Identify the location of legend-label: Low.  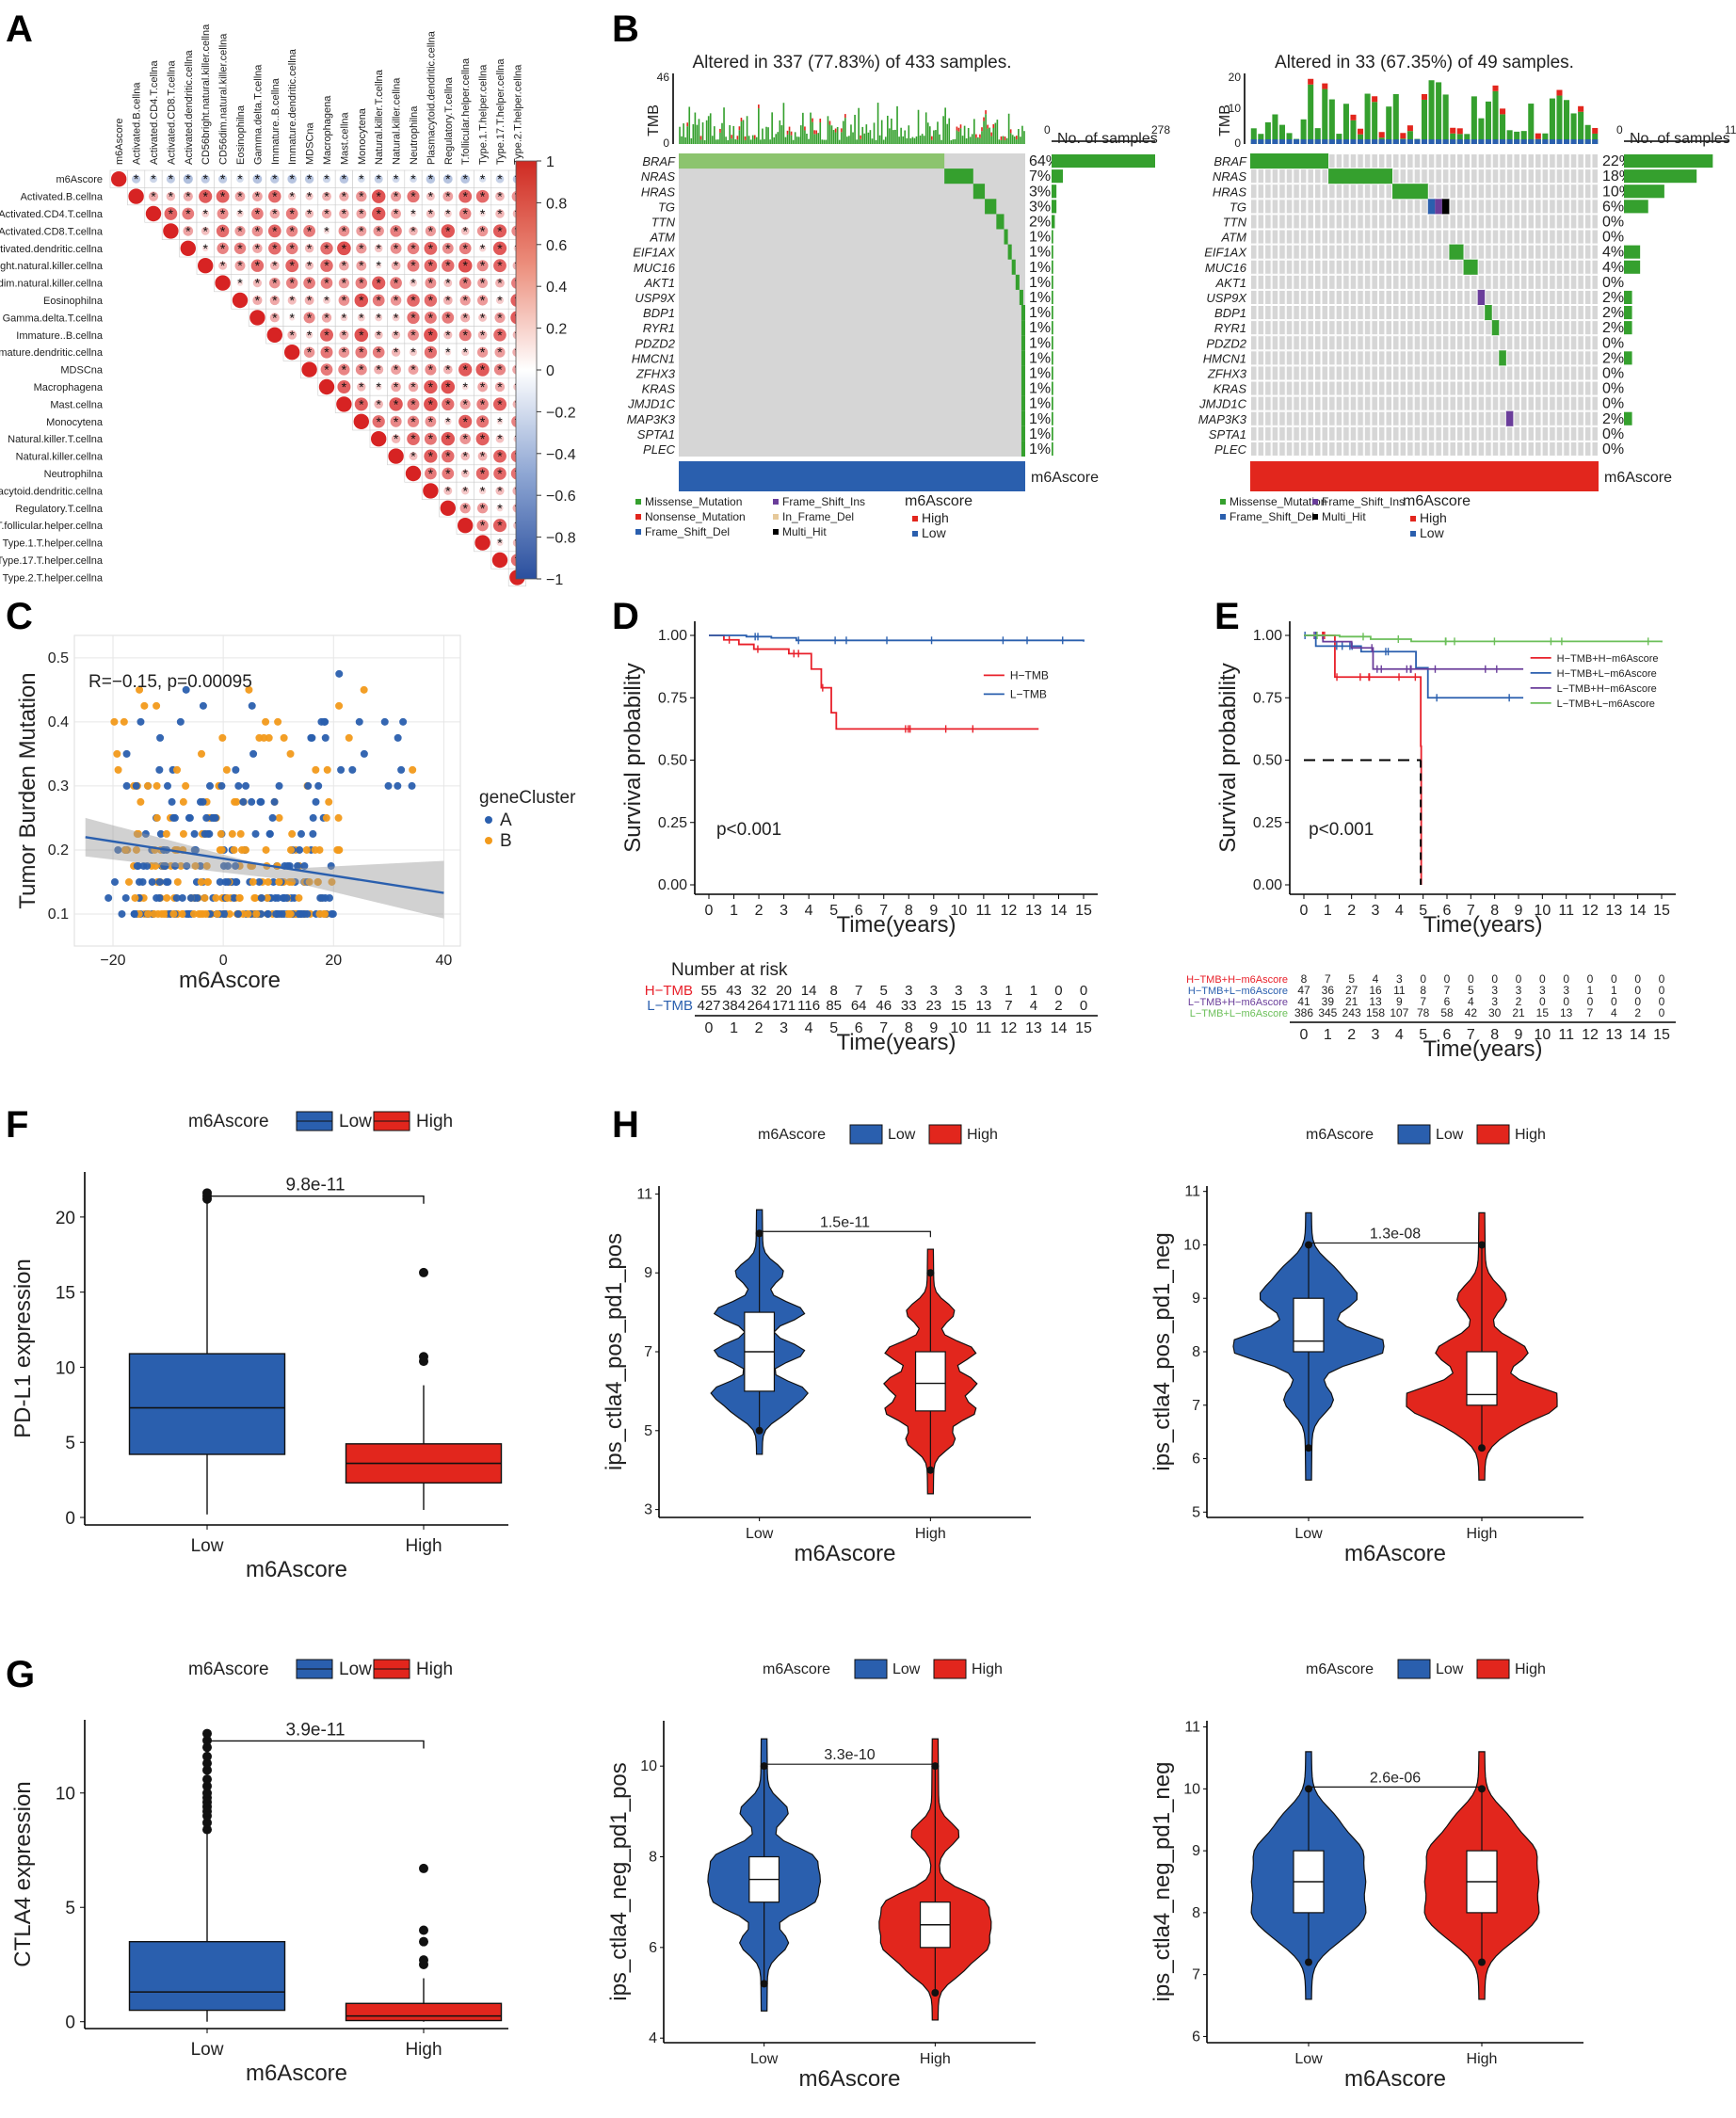
(902, 1135).